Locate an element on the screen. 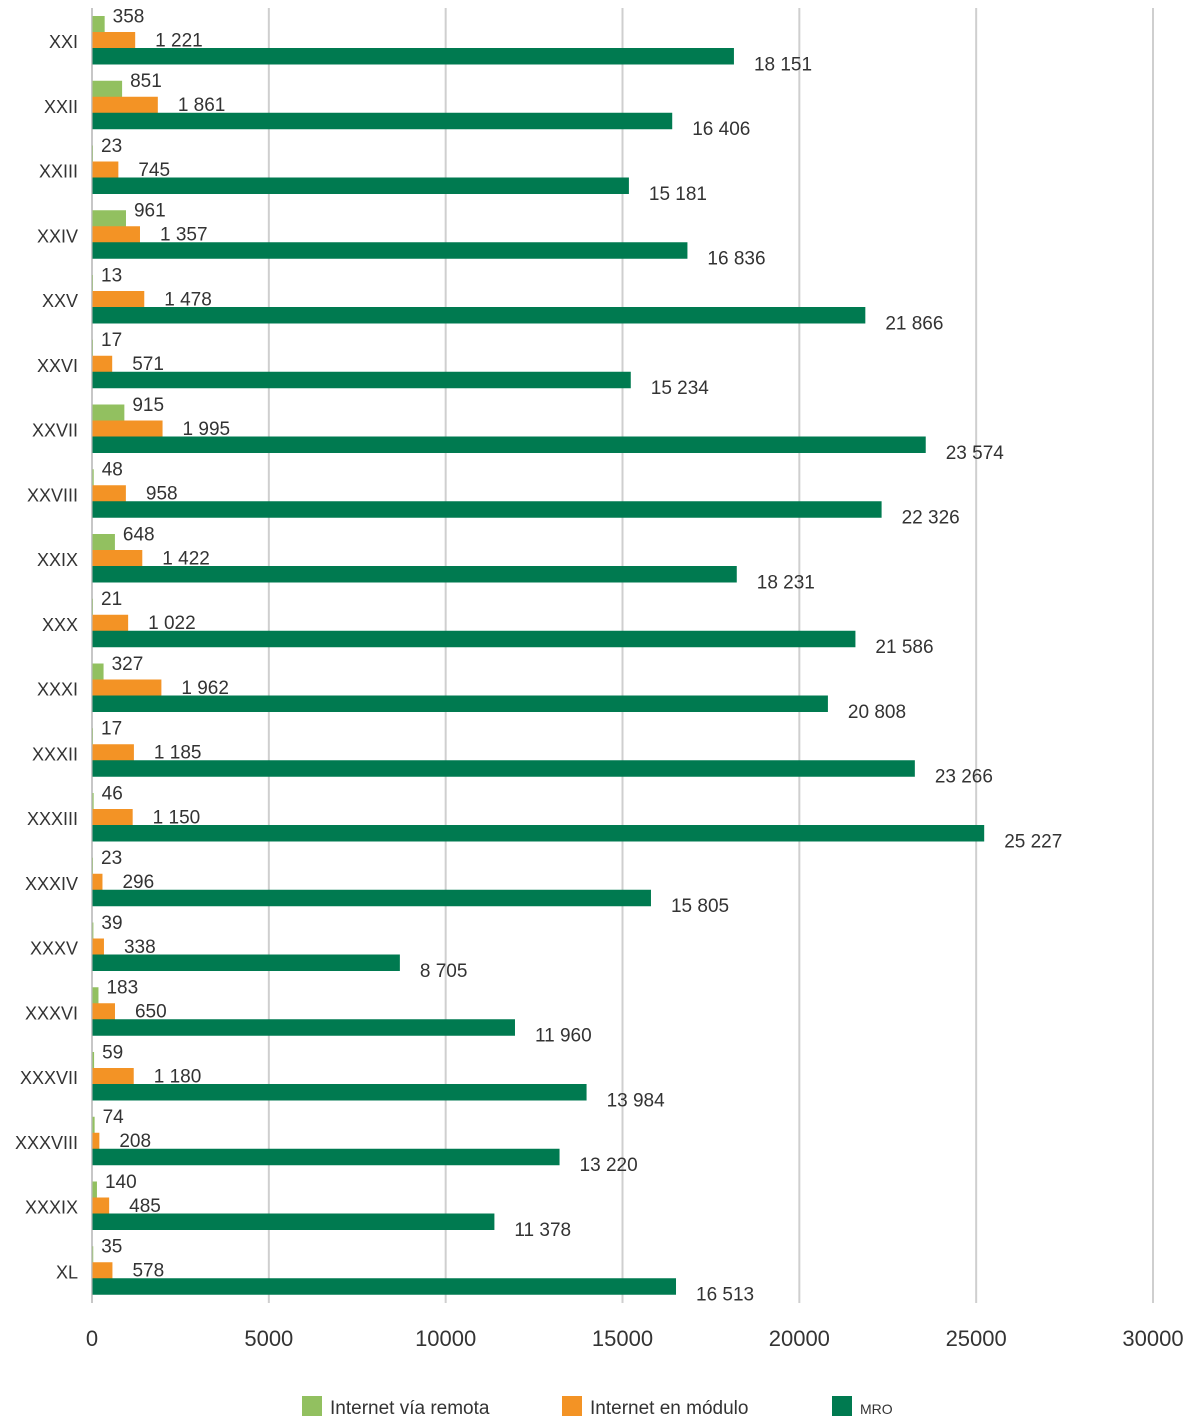 The image size is (1195, 1420). x-tick-label-2: 10000 is located at coordinates (445, 1338).